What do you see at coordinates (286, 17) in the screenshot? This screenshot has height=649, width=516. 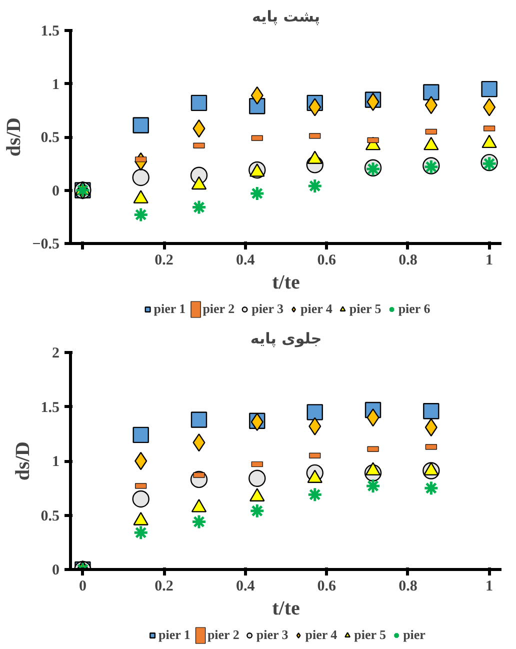 I see `chart-title: پشت پایه` at bounding box center [286, 17].